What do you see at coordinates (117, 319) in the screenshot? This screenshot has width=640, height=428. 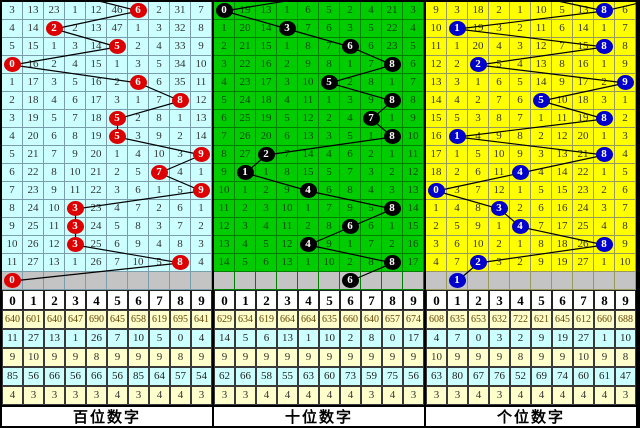 I see `stat-cell: 645` at bounding box center [117, 319].